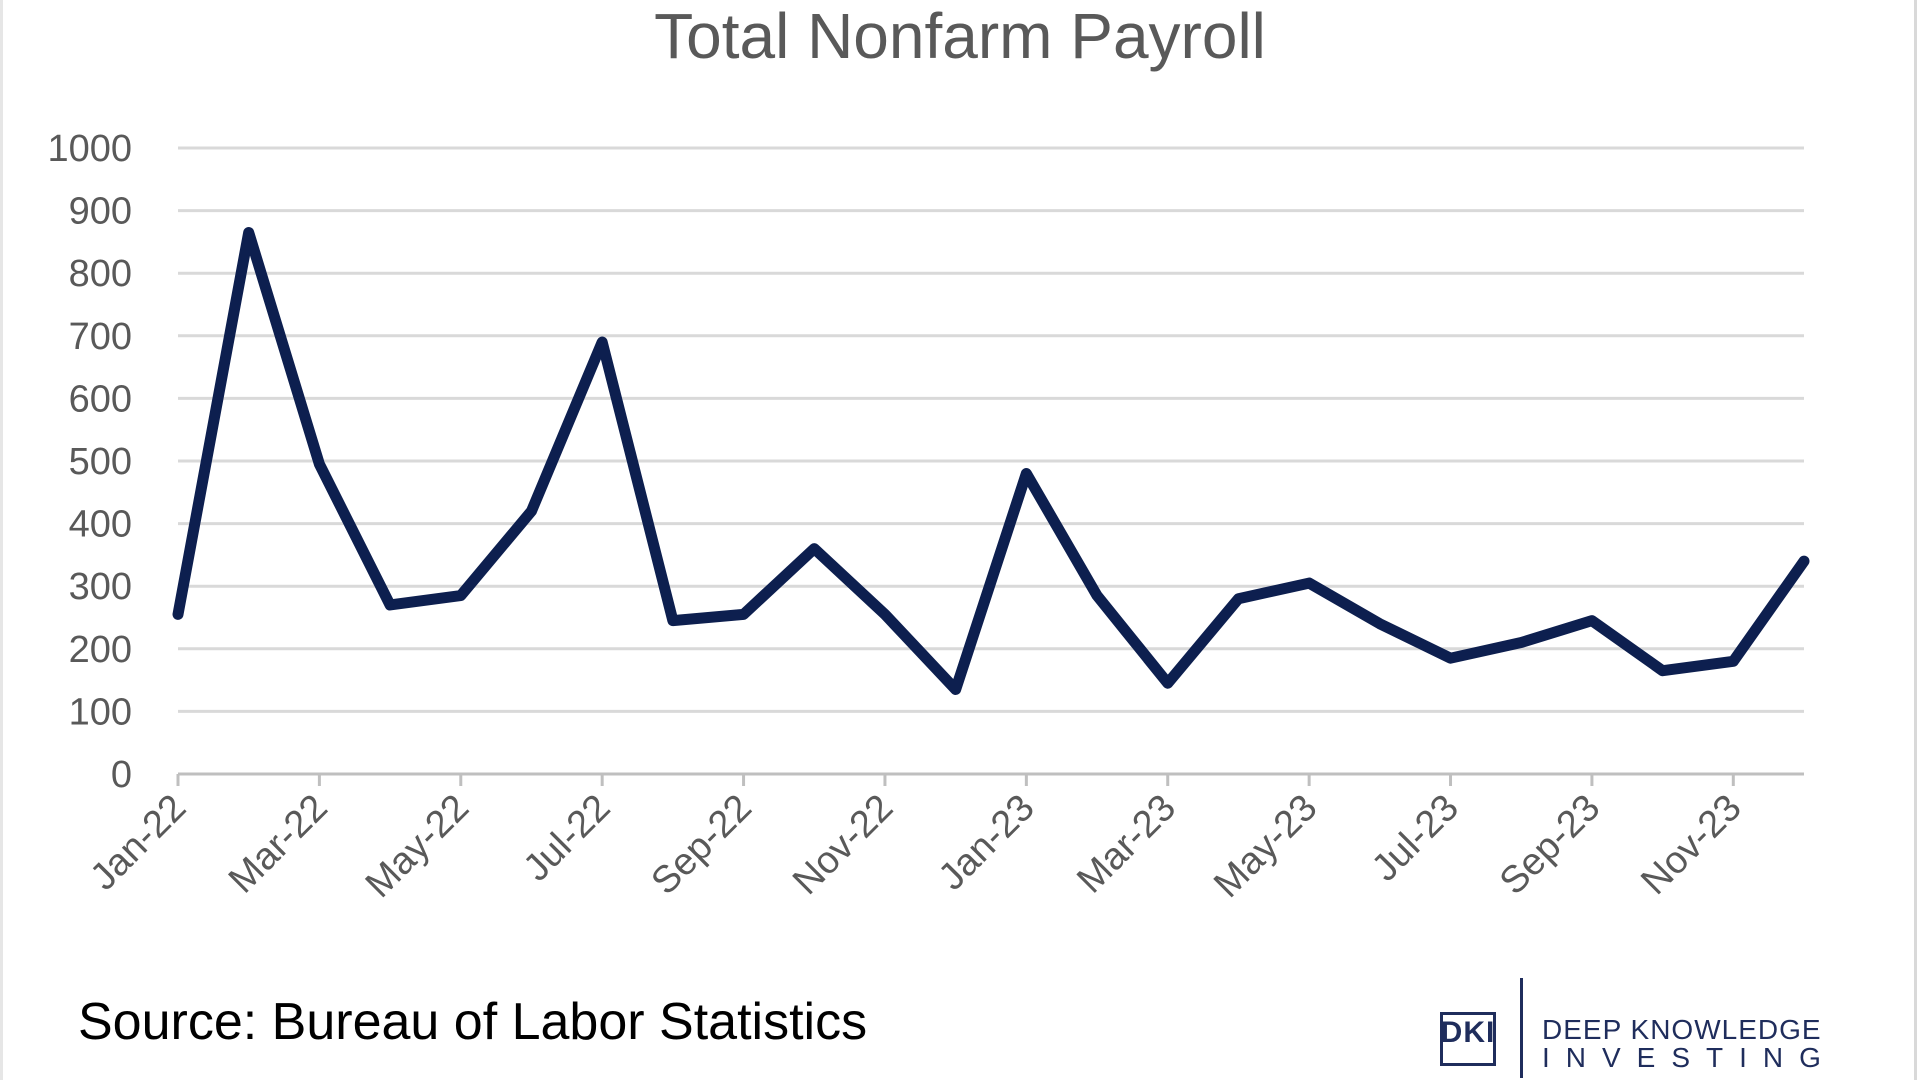 Image resolution: width=1920 pixels, height=1080 pixels. I want to click on x-tick-label-Mar-23: Mar-23, so click(1126, 844).